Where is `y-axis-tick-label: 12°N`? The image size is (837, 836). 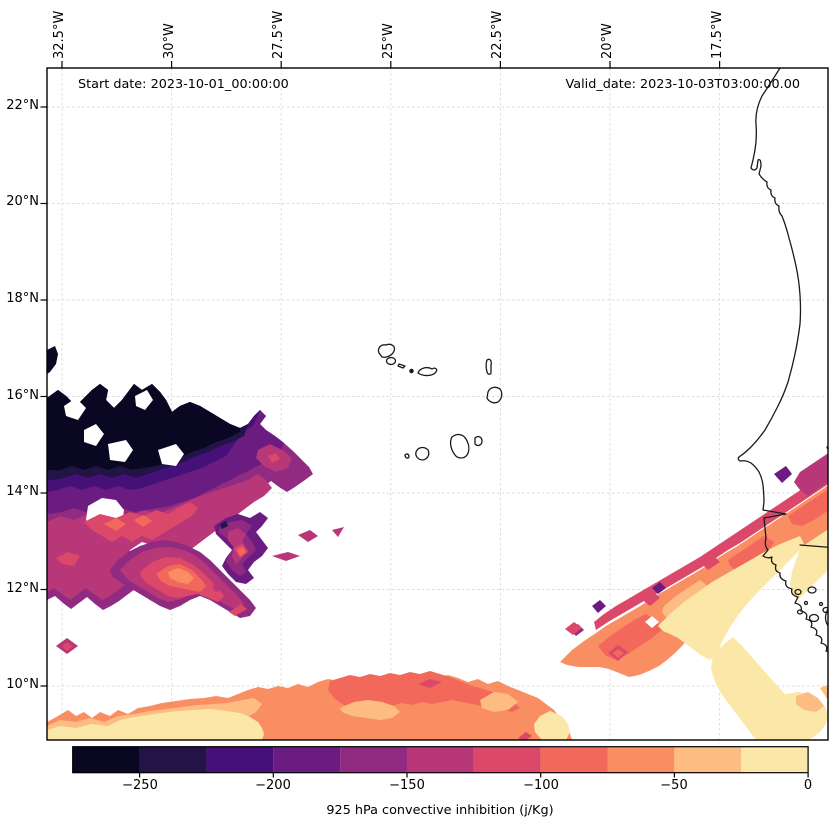
y-axis-tick-label: 12°N is located at coordinates (22, 588).